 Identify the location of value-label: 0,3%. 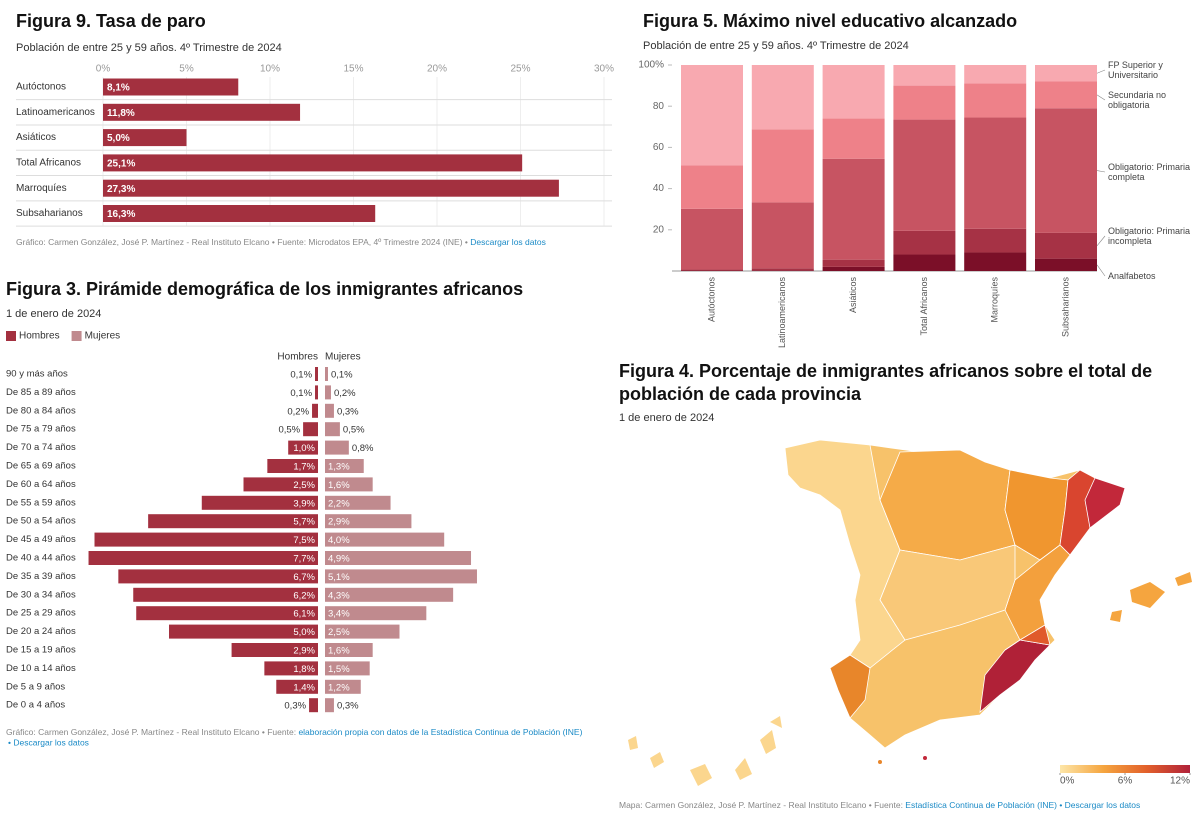
(348, 411).